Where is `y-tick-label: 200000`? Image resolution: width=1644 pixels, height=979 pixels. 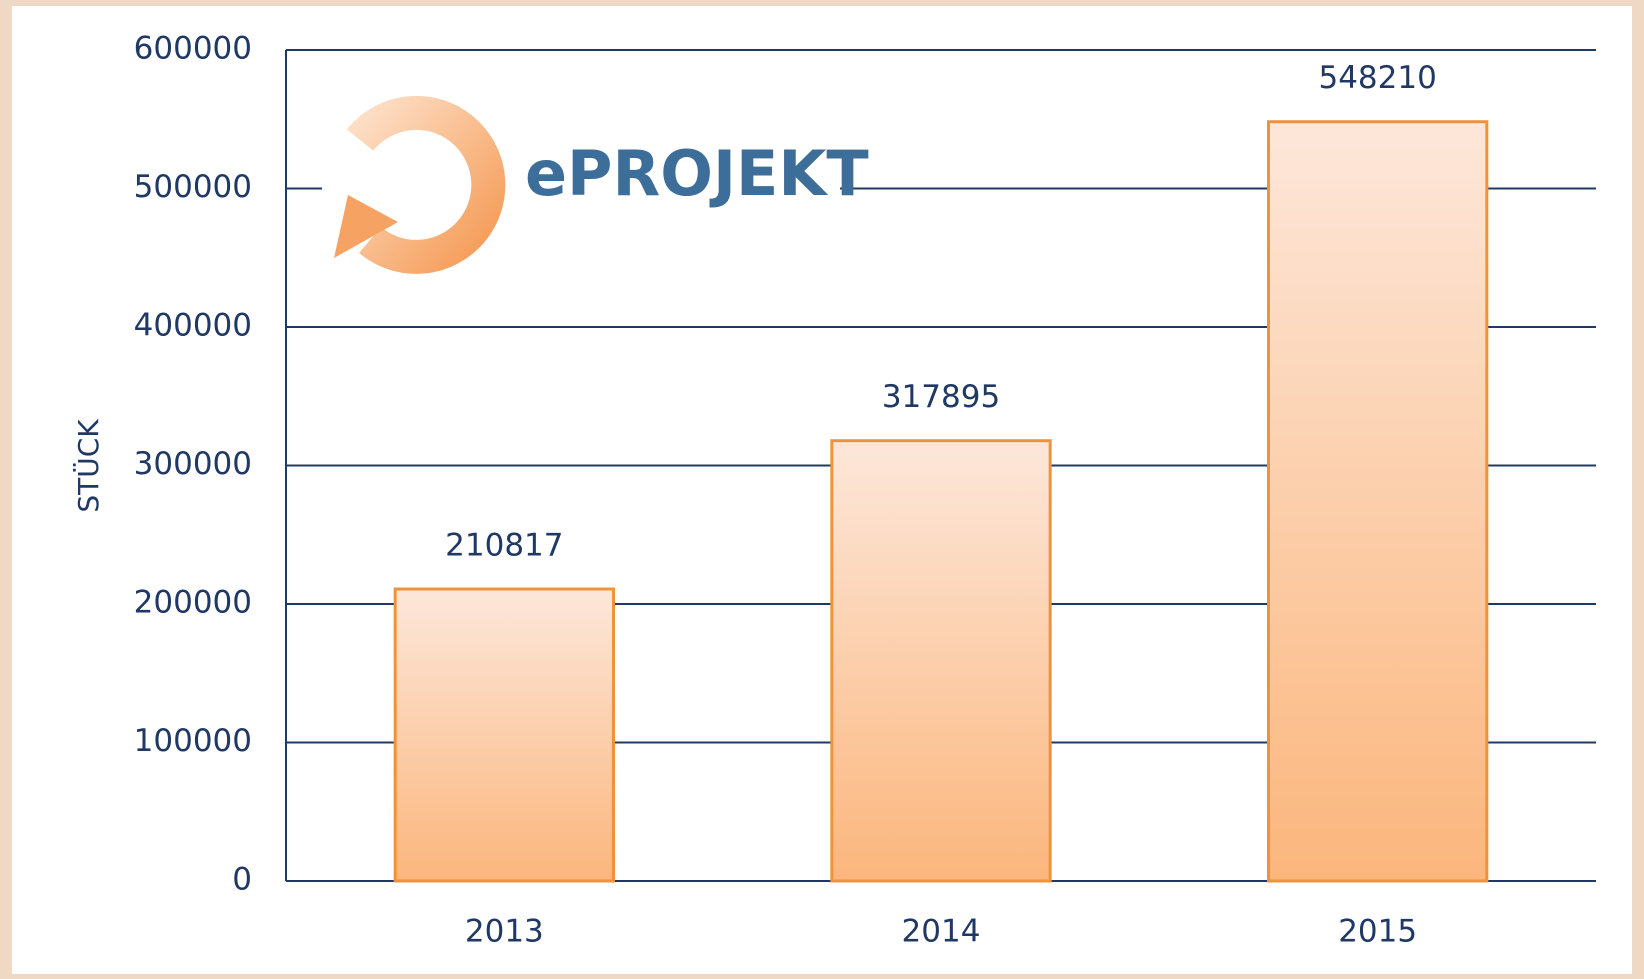
y-tick-label: 200000 is located at coordinates (193, 603).